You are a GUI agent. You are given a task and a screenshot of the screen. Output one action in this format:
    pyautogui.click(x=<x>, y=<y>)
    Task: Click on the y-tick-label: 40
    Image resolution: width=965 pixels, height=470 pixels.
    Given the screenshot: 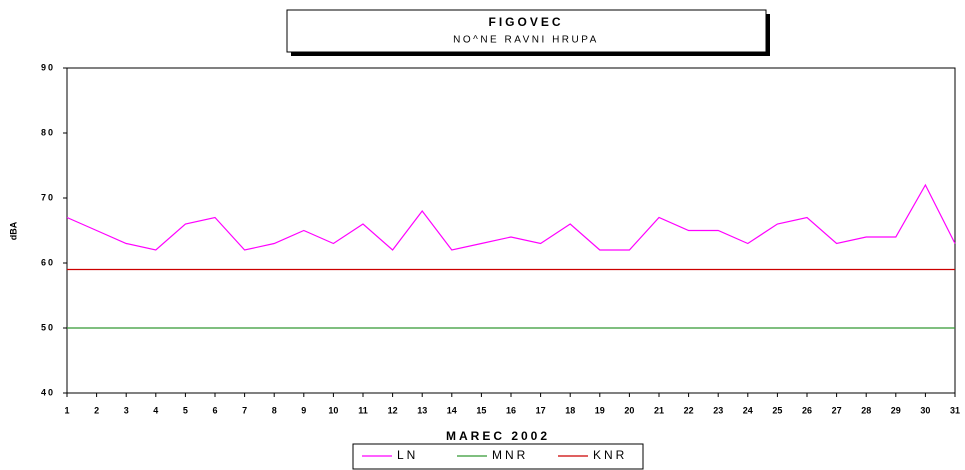 What is the action you would take?
    pyautogui.click(x=48, y=392)
    